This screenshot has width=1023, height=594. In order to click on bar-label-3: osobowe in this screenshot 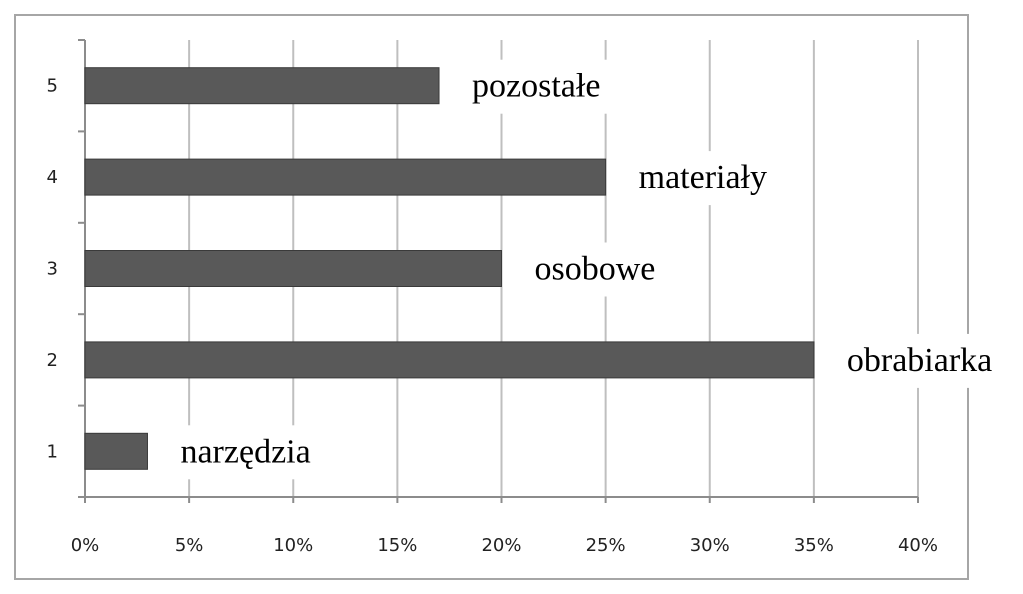, I will do `click(595, 269)`.